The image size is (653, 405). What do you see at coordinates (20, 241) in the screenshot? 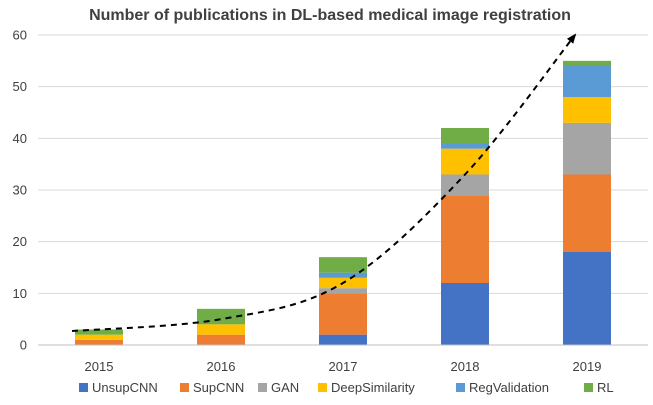
I see `y-tick-label: 20` at bounding box center [20, 241].